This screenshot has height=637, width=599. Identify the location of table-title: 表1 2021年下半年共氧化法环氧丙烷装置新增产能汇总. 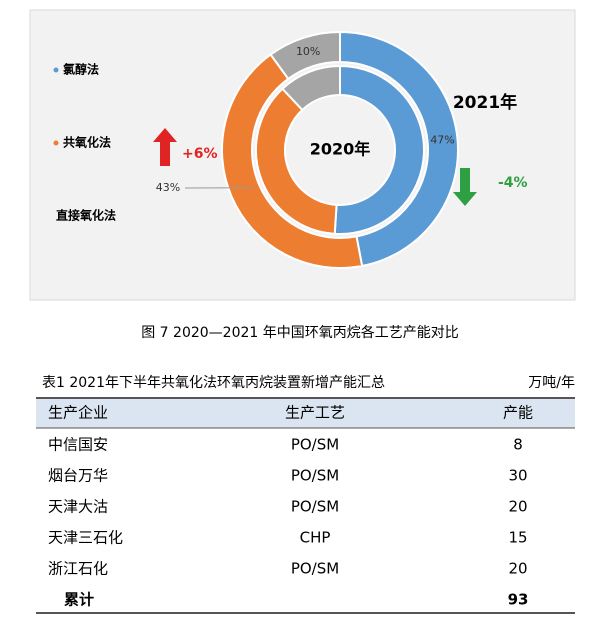
(213, 383).